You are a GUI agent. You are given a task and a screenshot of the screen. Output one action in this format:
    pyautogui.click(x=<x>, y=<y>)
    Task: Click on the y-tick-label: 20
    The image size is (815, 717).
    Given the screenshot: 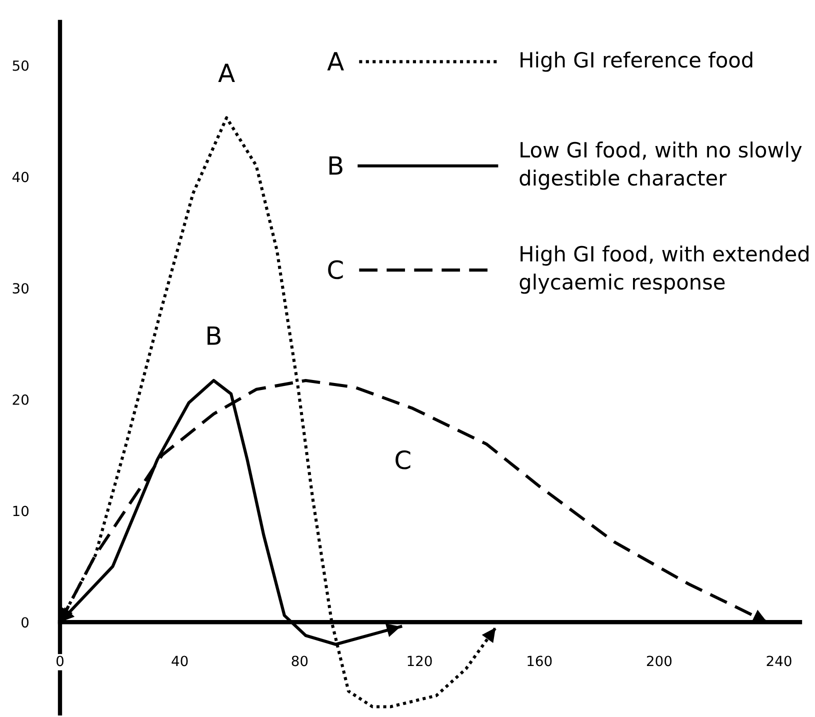 What is the action you would take?
    pyautogui.click(x=20, y=399)
    